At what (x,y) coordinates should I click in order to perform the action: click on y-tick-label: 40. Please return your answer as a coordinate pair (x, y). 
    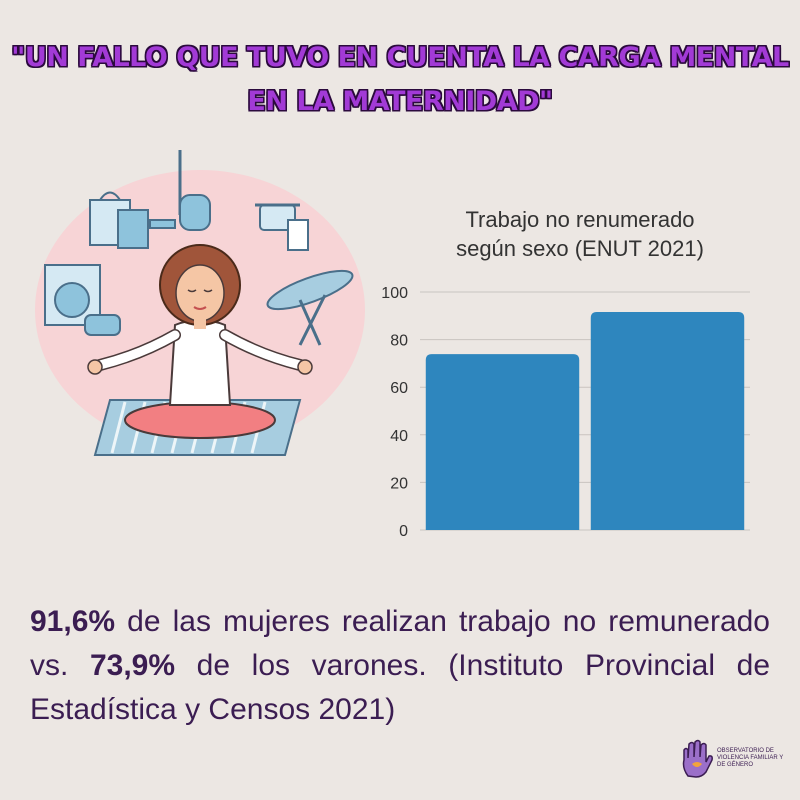
    Looking at the image, I should click on (399, 436).